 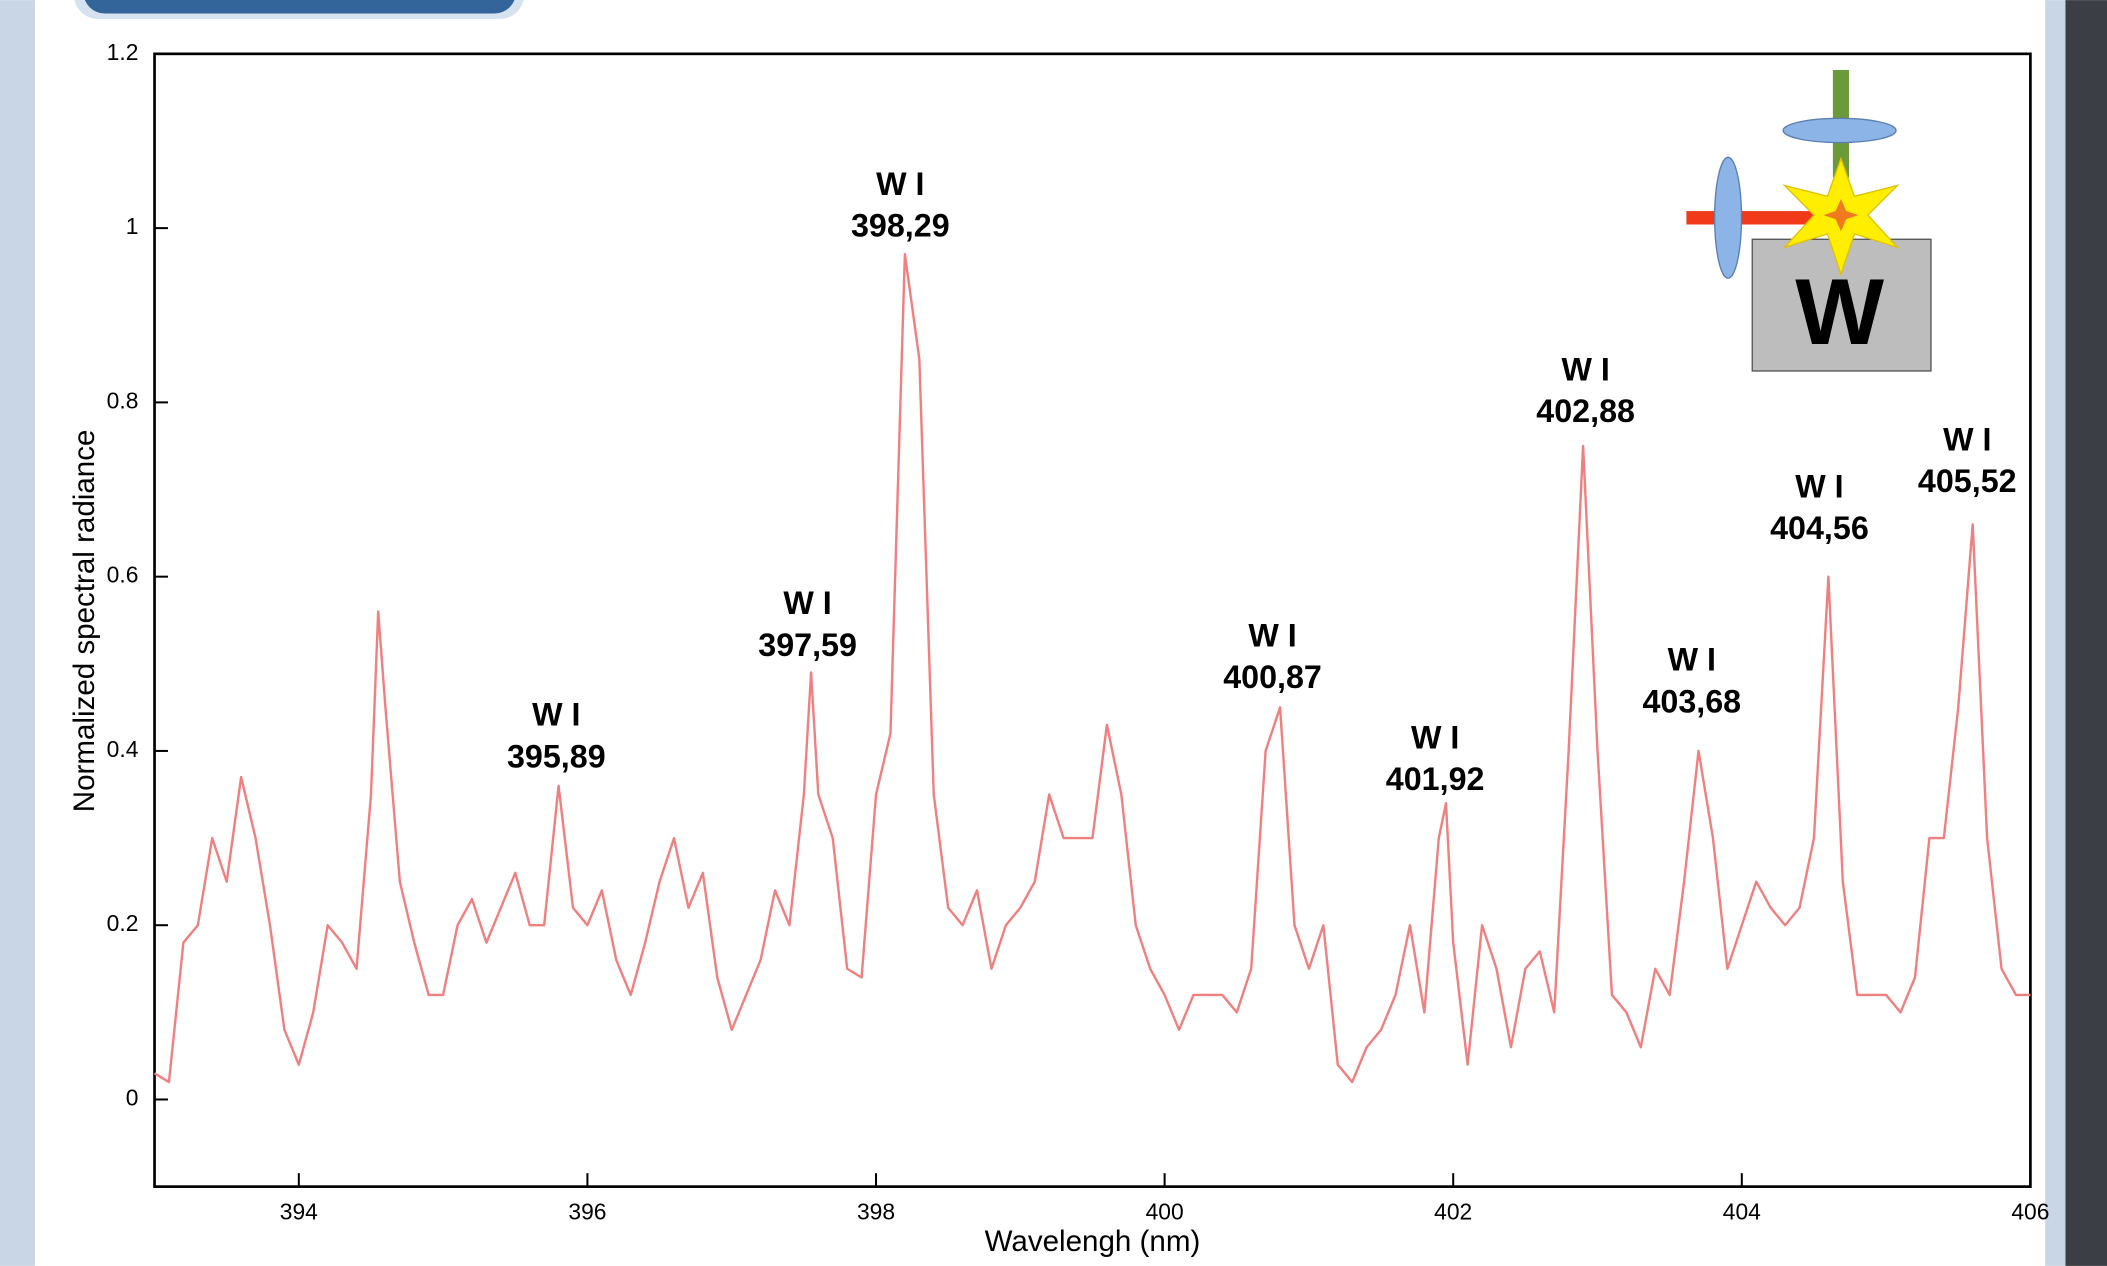 I want to click on y-tick-label: 0, so click(x=132, y=1098).